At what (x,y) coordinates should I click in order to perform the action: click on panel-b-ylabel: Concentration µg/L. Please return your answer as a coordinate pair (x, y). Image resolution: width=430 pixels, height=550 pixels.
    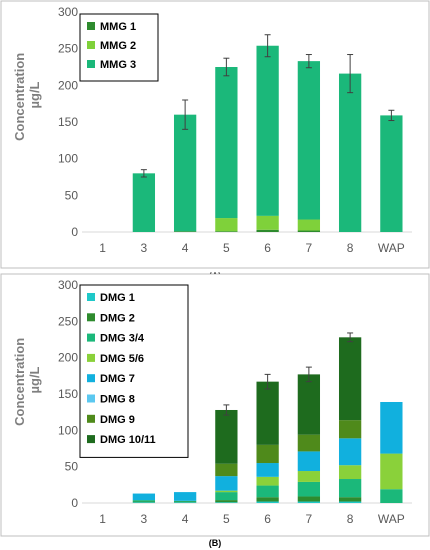
    Looking at the image, I should click on (27, 380).